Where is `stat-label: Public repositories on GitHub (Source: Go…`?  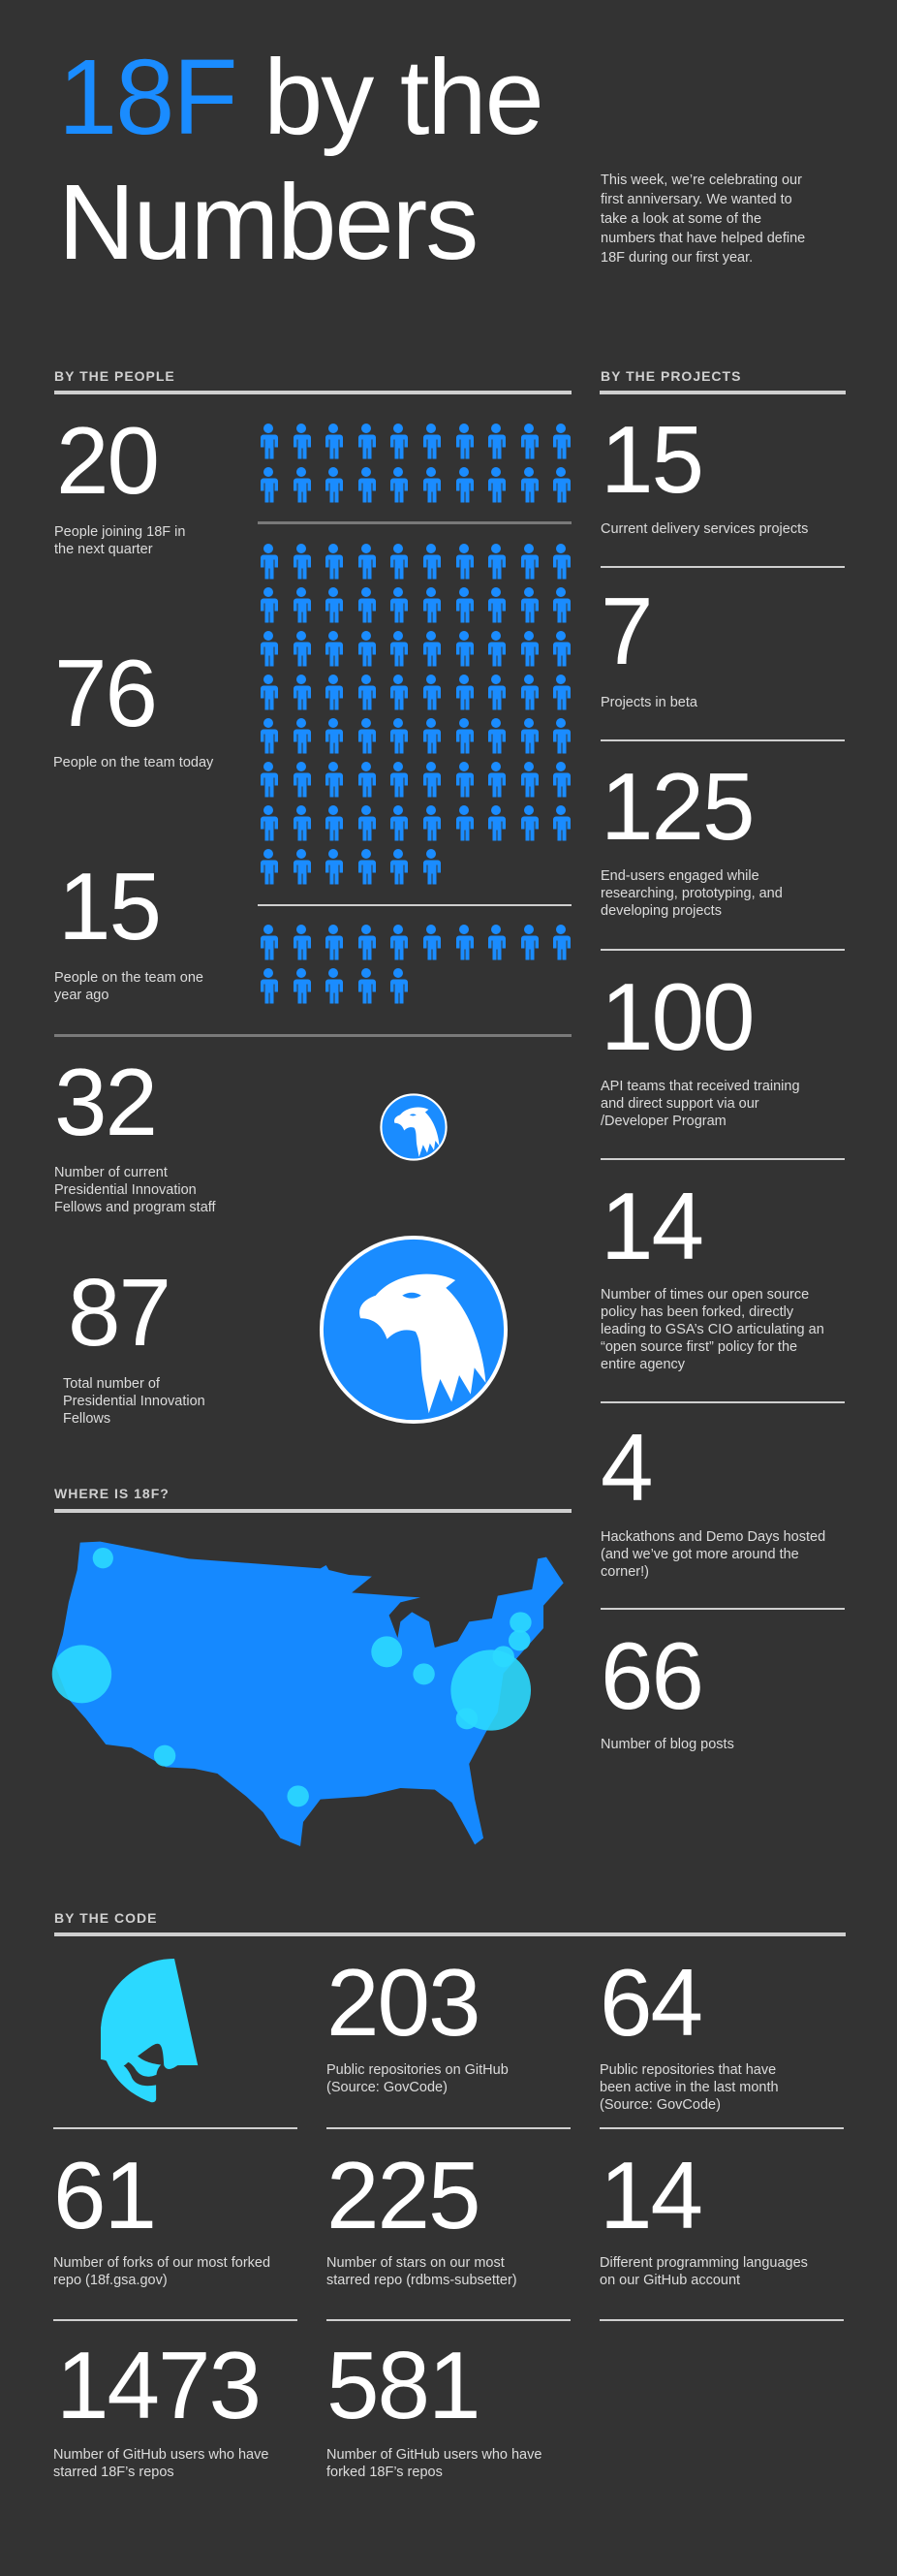 stat-label: Public repositories on GitHub (Source: Go… is located at coordinates (417, 2078).